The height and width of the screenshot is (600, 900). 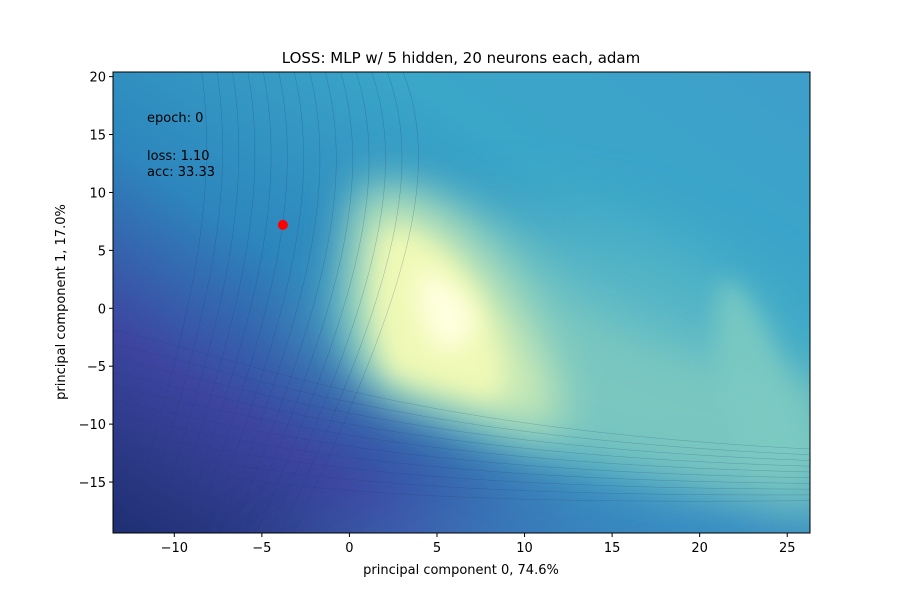 I want to click on y-axis: −15 −10 −5 0 5 10 15 20, so click(x=96, y=281).